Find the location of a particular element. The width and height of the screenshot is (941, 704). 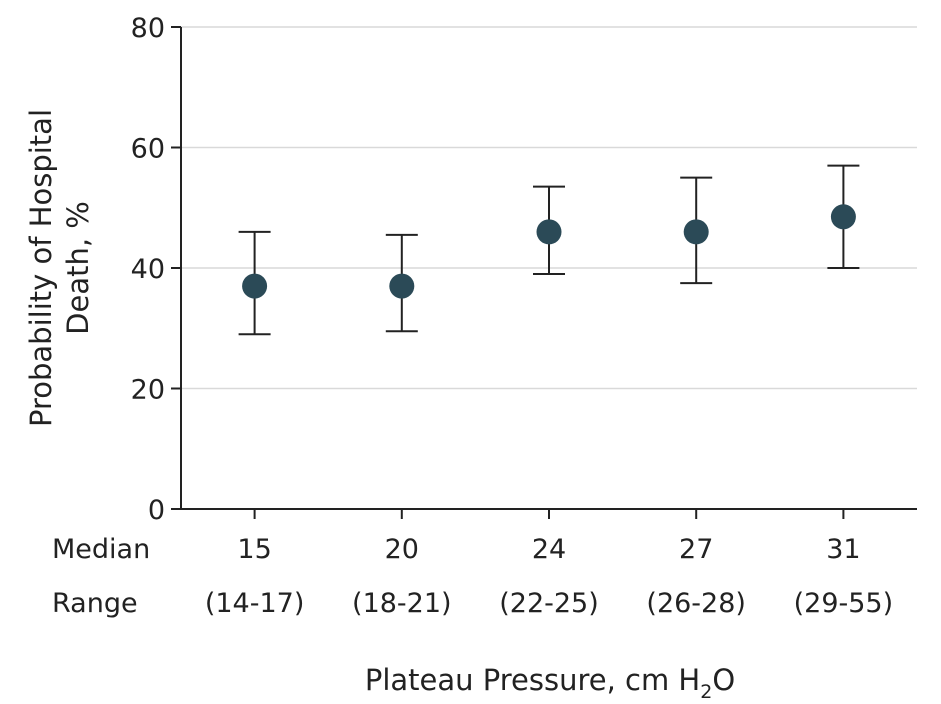

y-tick-label: 80 is located at coordinates (148, 28).